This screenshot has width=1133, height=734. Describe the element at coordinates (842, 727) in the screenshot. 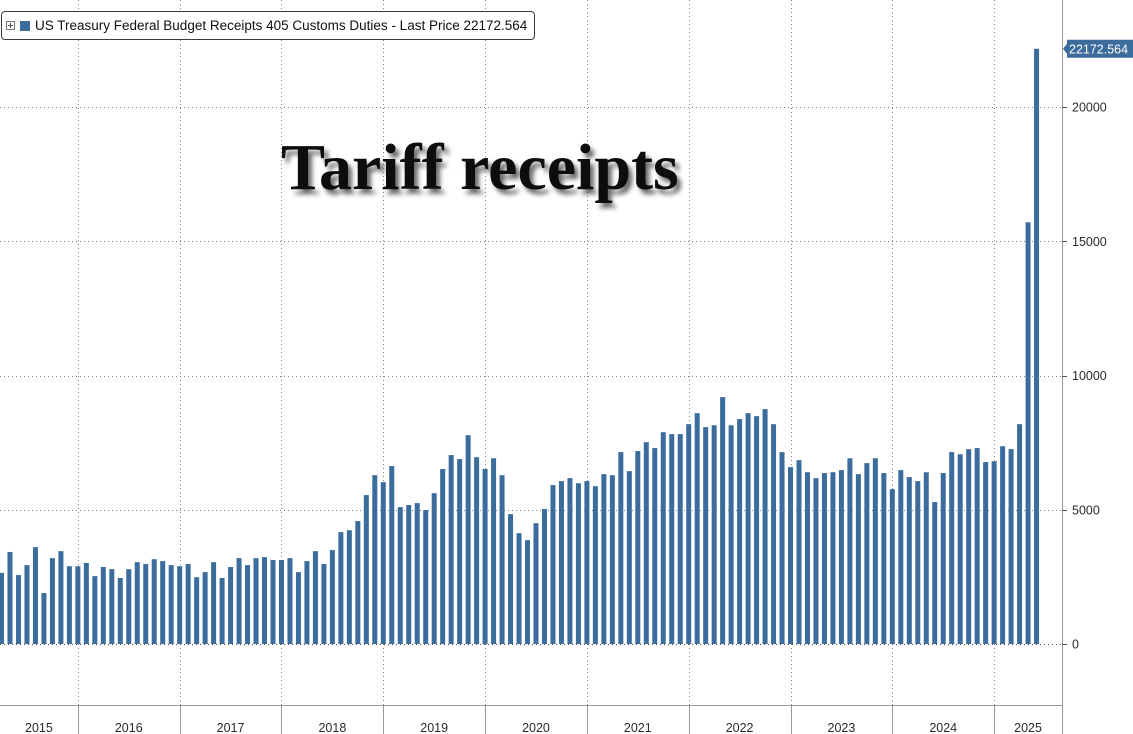

I see `x-tick-label: 2023` at that location.